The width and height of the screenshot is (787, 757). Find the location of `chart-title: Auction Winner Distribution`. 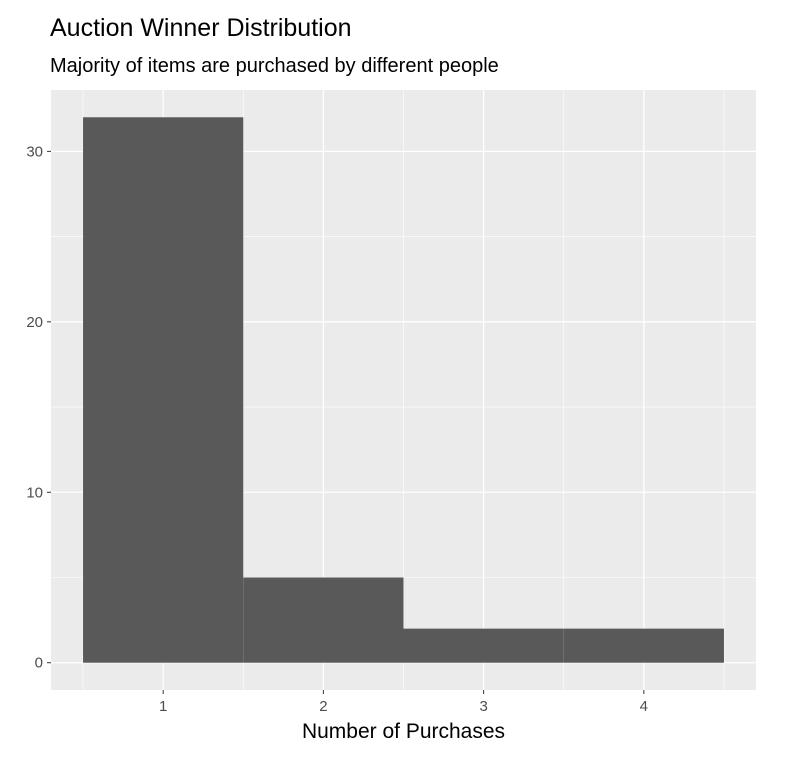

chart-title: Auction Winner Distribution is located at coordinates (201, 28).